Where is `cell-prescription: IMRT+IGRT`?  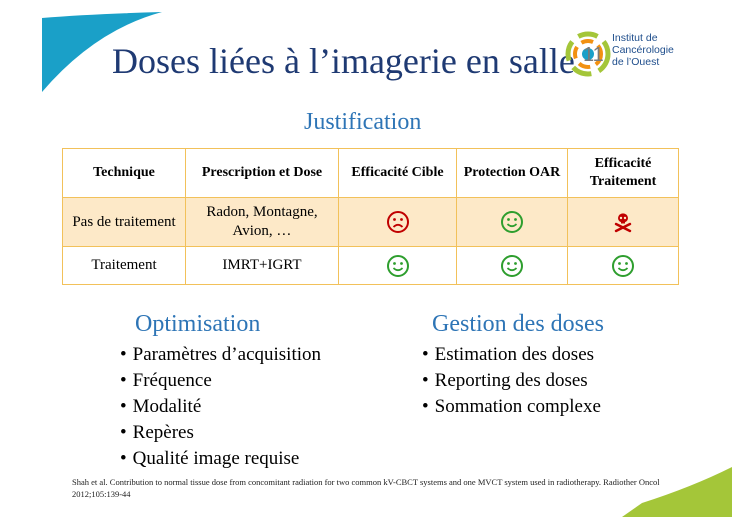
cell-prescription: IMRT+IGRT is located at coordinates (262, 265).